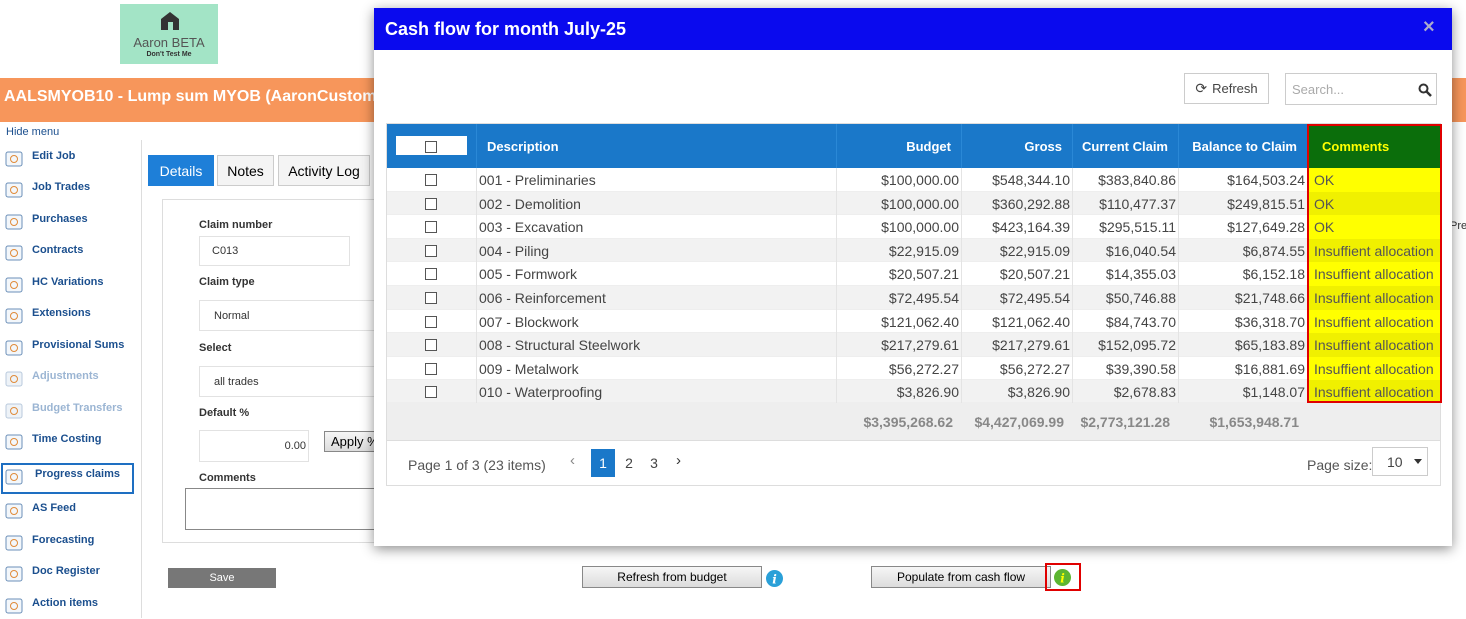 Image resolution: width=1466 pixels, height=619 pixels. What do you see at coordinates (629, 463) in the screenshot?
I see `page-link: 2` at bounding box center [629, 463].